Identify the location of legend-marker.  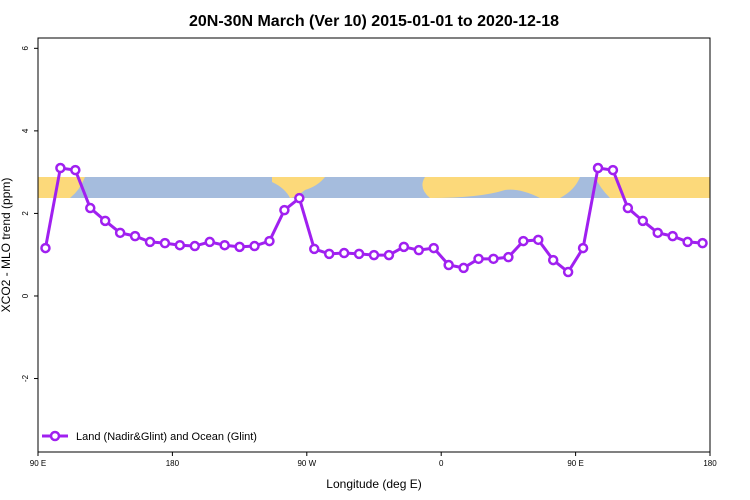
(55, 436).